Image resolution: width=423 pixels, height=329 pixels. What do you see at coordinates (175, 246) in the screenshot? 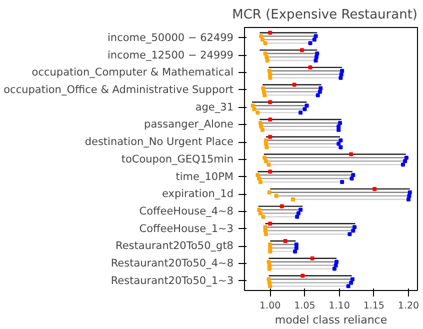
I see `y-tick-label: Restaurant20To50_gt8` at bounding box center [175, 246].